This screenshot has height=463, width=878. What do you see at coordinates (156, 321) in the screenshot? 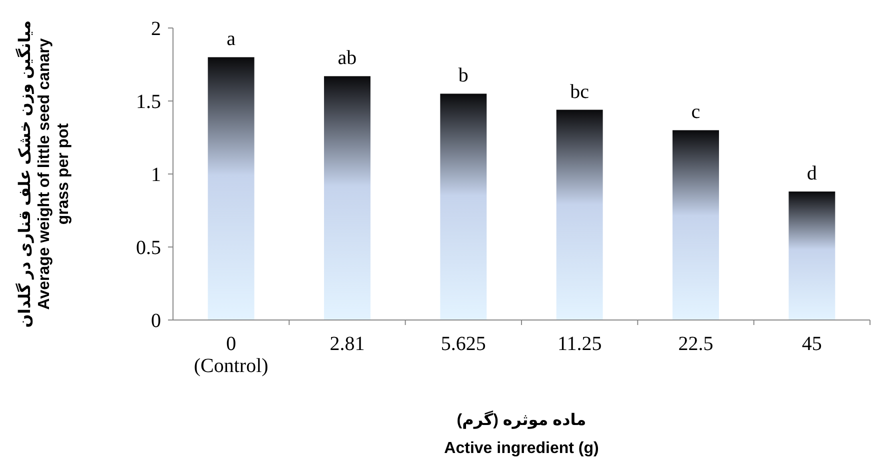
I see `y-tick-label: 0` at bounding box center [156, 321].